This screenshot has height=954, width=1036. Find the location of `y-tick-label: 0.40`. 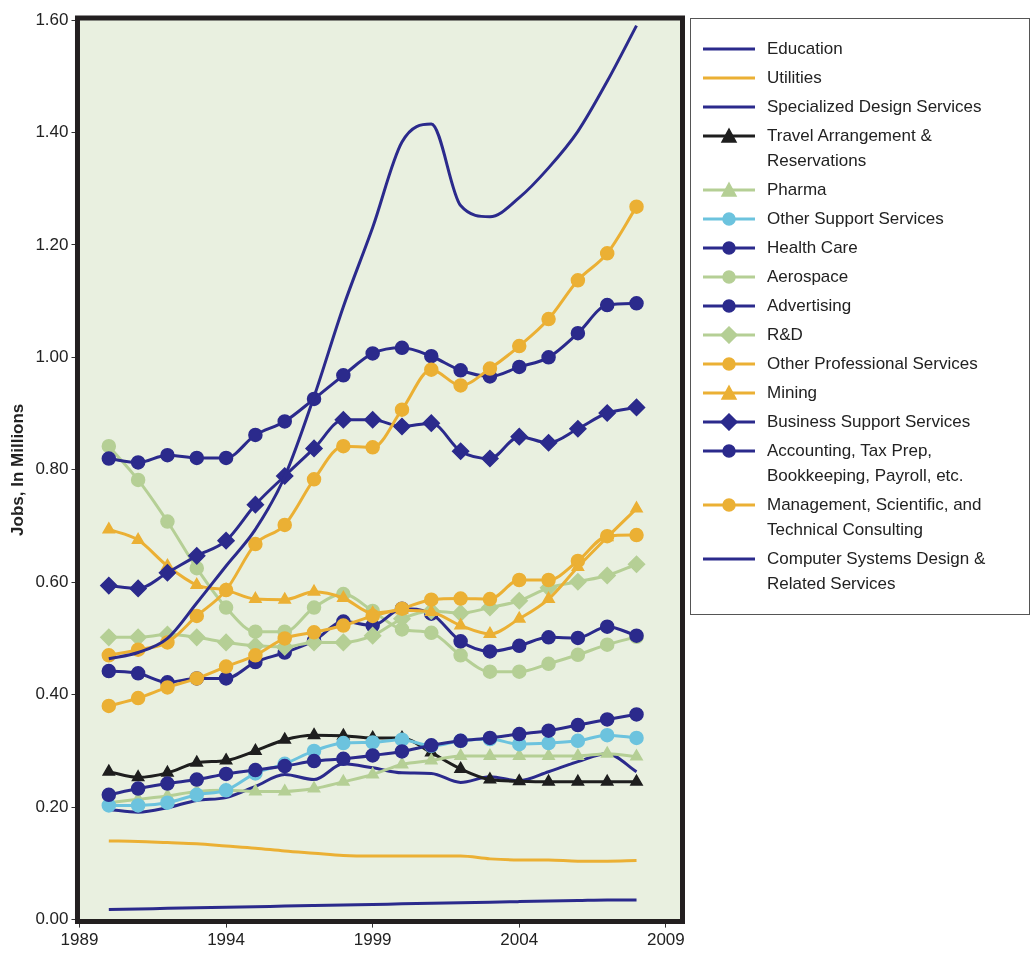

y-tick-label: 0.40 is located at coordinates (52, 694).